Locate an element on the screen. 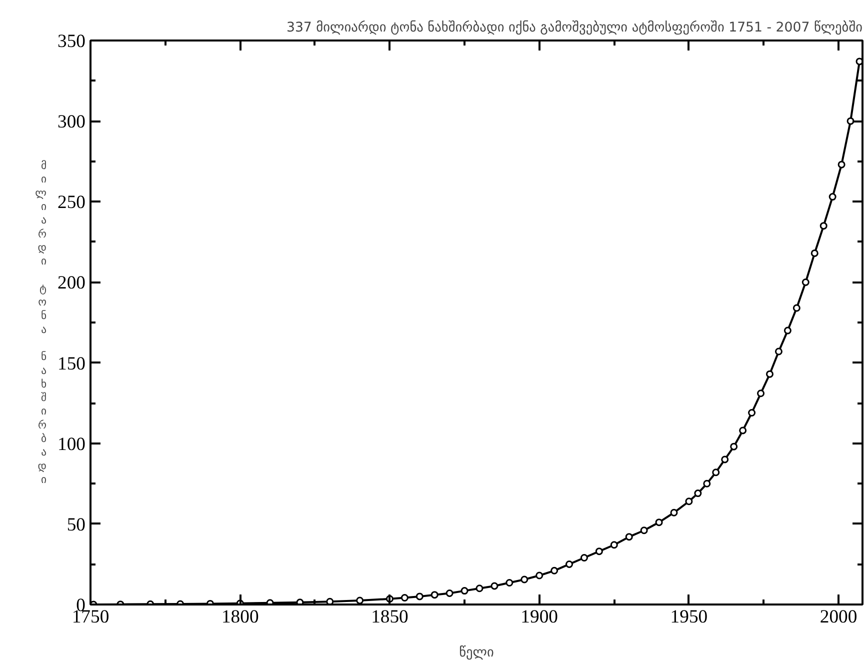 The image size is (866, 664). x-tick-label: 1950 is located at coordinates (689, 617).